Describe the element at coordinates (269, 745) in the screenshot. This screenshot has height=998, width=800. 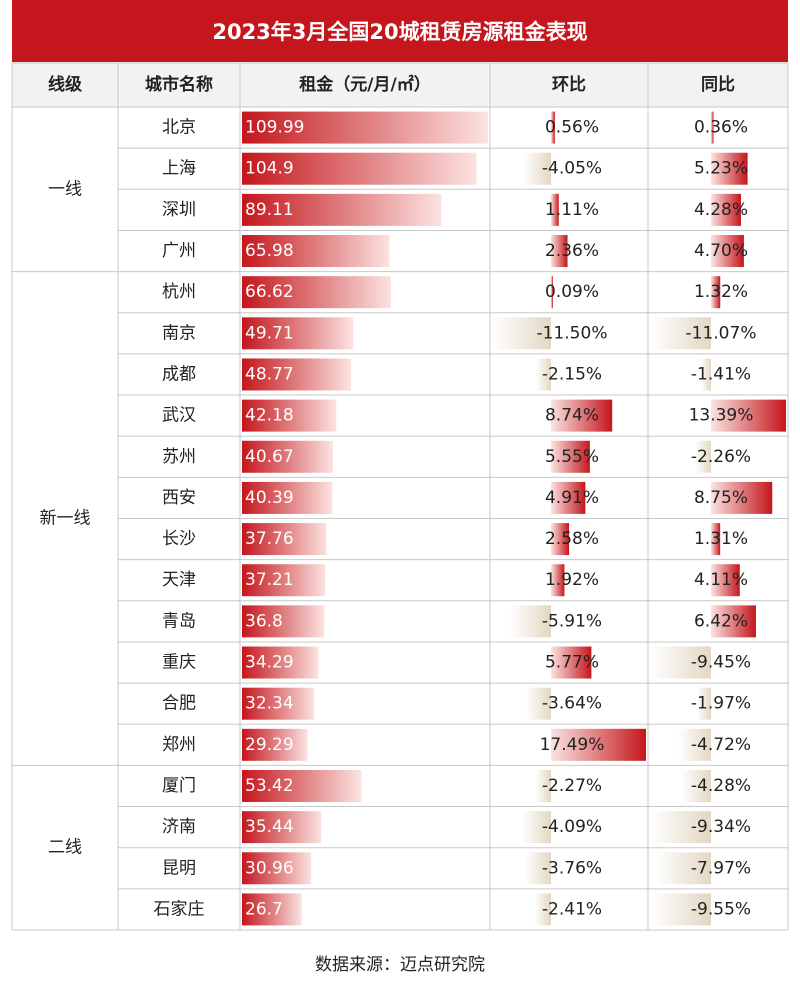
I see `rent-value: 29.29` at that location.